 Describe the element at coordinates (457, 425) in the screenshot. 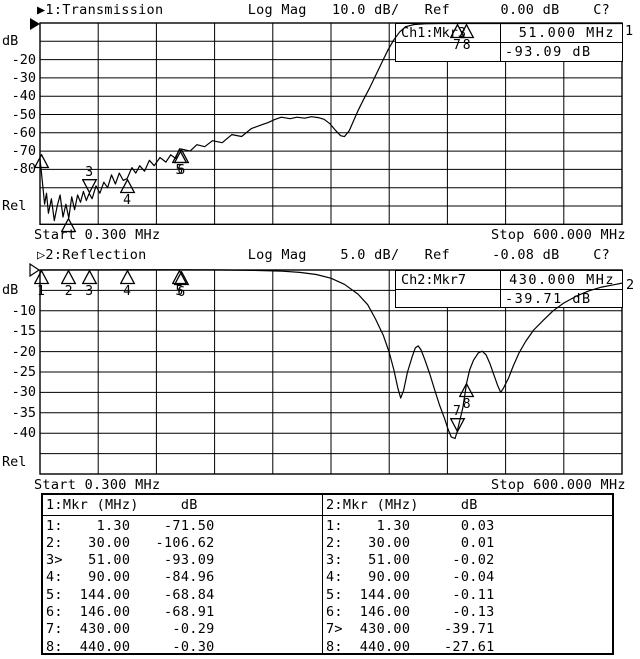

I see `marker-7-active-triangle-icon` at that location.